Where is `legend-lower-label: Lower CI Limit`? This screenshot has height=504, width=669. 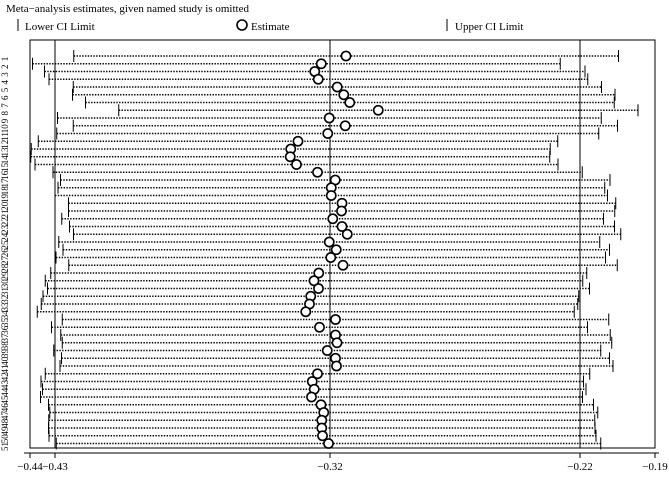 legend-lower-label: Lower CI Limit is located at coordinates (60, 27).